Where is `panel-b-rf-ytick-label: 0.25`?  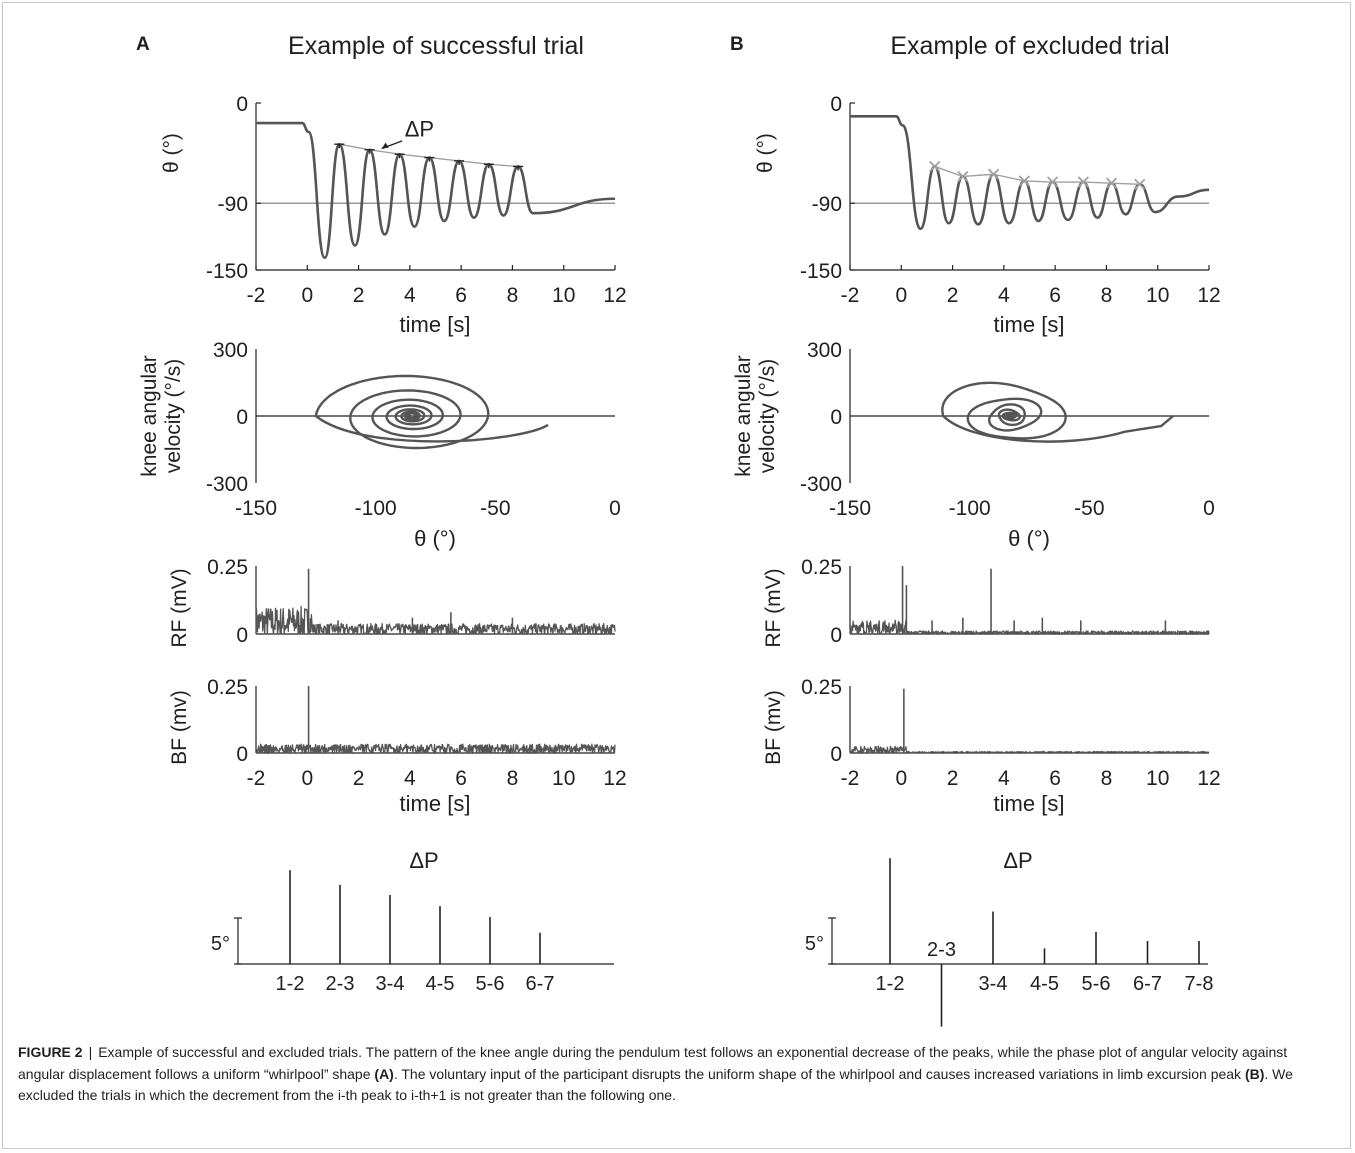 panel-b-rf-ytick-label: 0.25 is located at coordinates (821, 567).